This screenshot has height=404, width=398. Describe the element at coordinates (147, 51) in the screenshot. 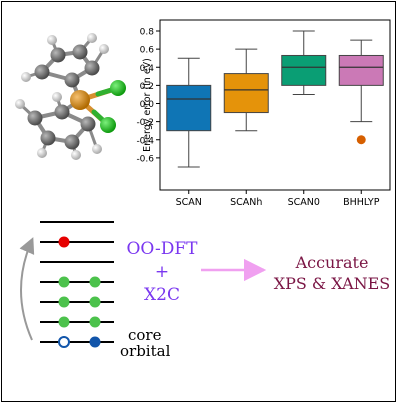

I see `y-tick-label: 0.6` at that location.